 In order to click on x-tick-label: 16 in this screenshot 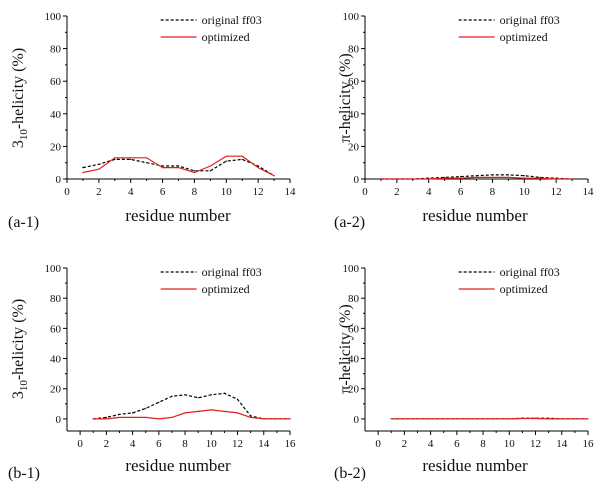, I will do `click(589, 444)`.